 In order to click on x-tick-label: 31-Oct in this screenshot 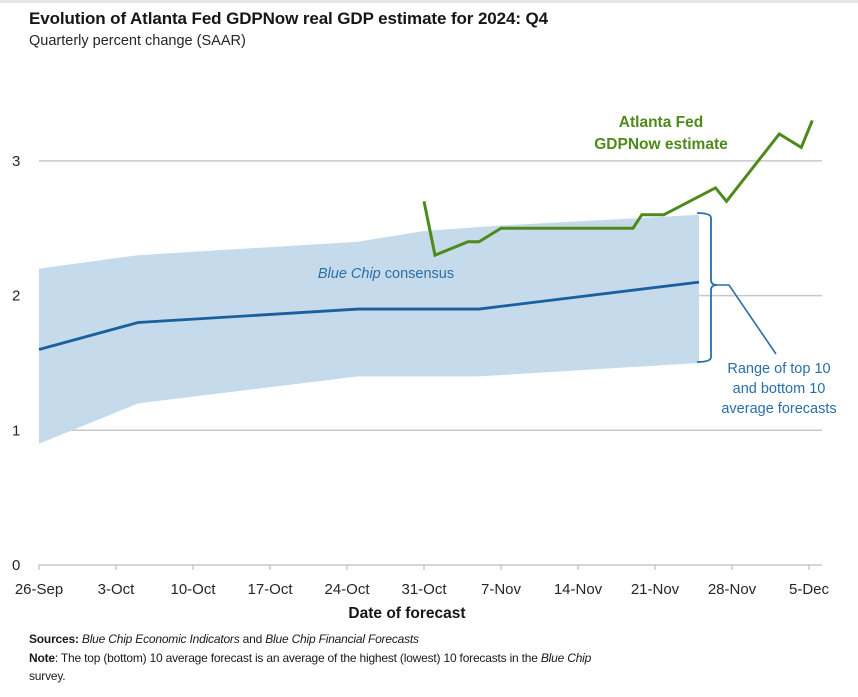, I will do `click(424, 589)`.